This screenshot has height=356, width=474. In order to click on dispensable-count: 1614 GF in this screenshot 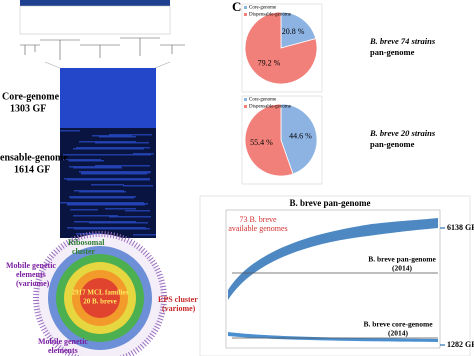, I will do `click(32, 169)`.